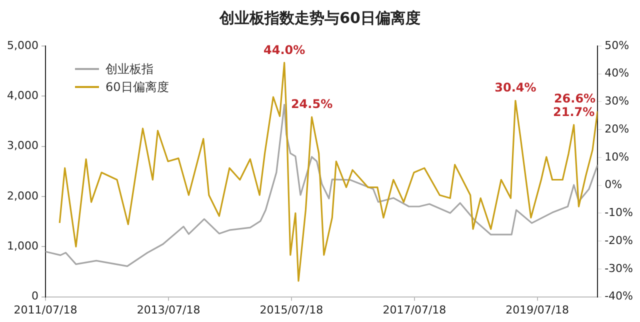  Describe the element at coordinates (613, 185) in the screenshot. I see `y2-tick-label: 0%` at that location.